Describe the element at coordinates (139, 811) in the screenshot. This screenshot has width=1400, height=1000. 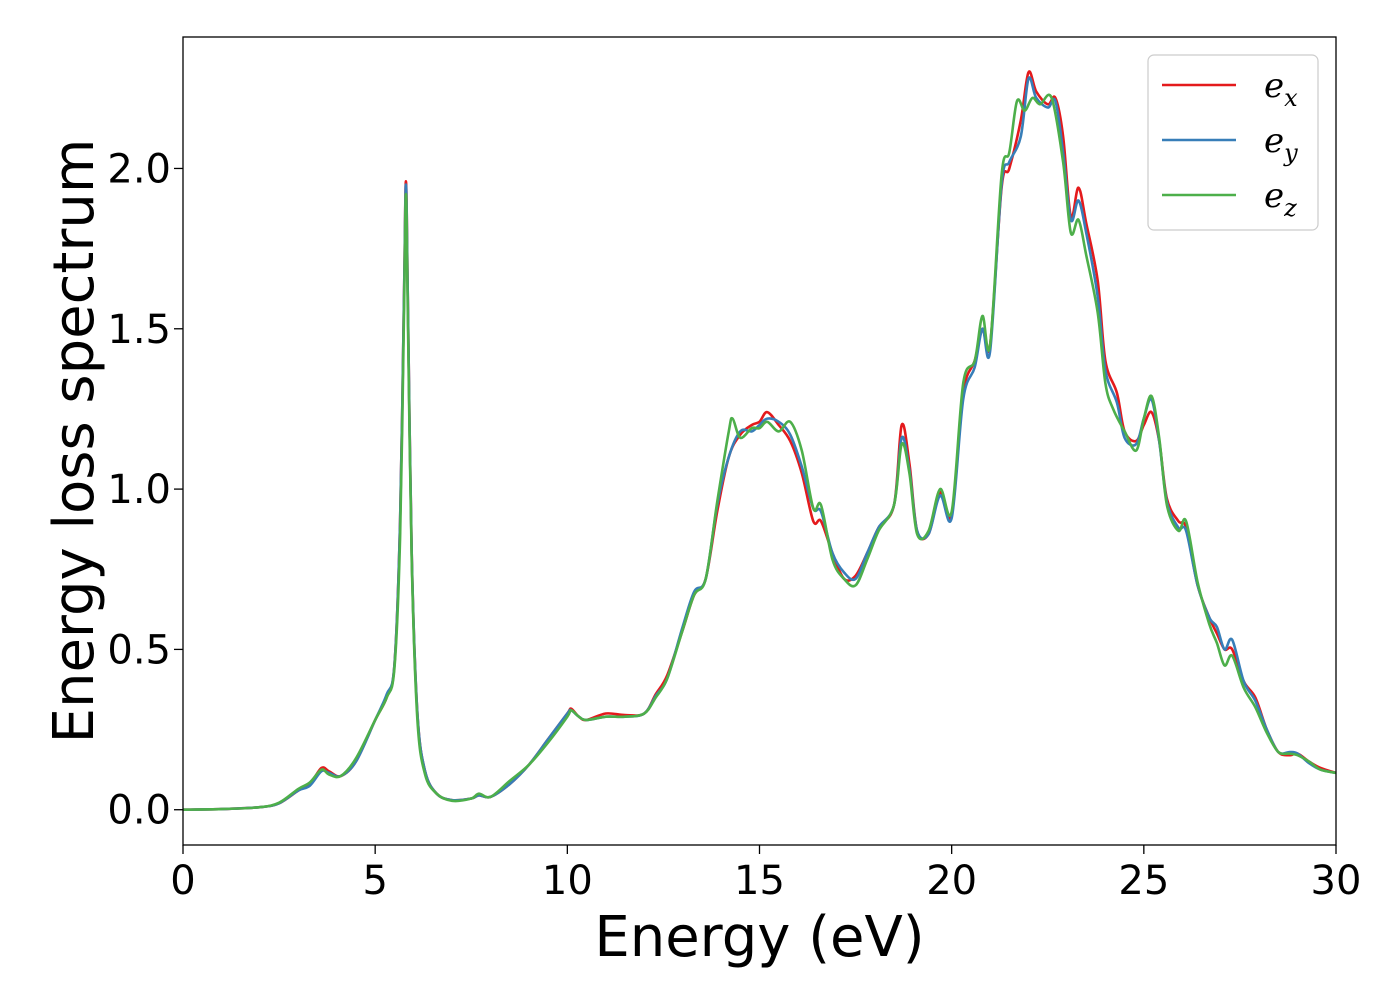
I see `y-tick-label: 0.0` at that location.